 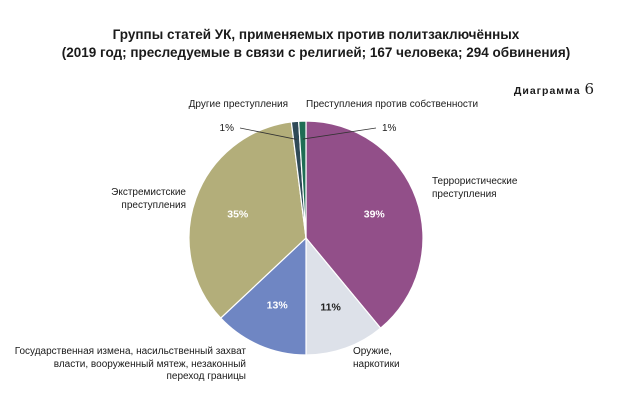 I want to click on slice-treason, so click(x=263, y=296).